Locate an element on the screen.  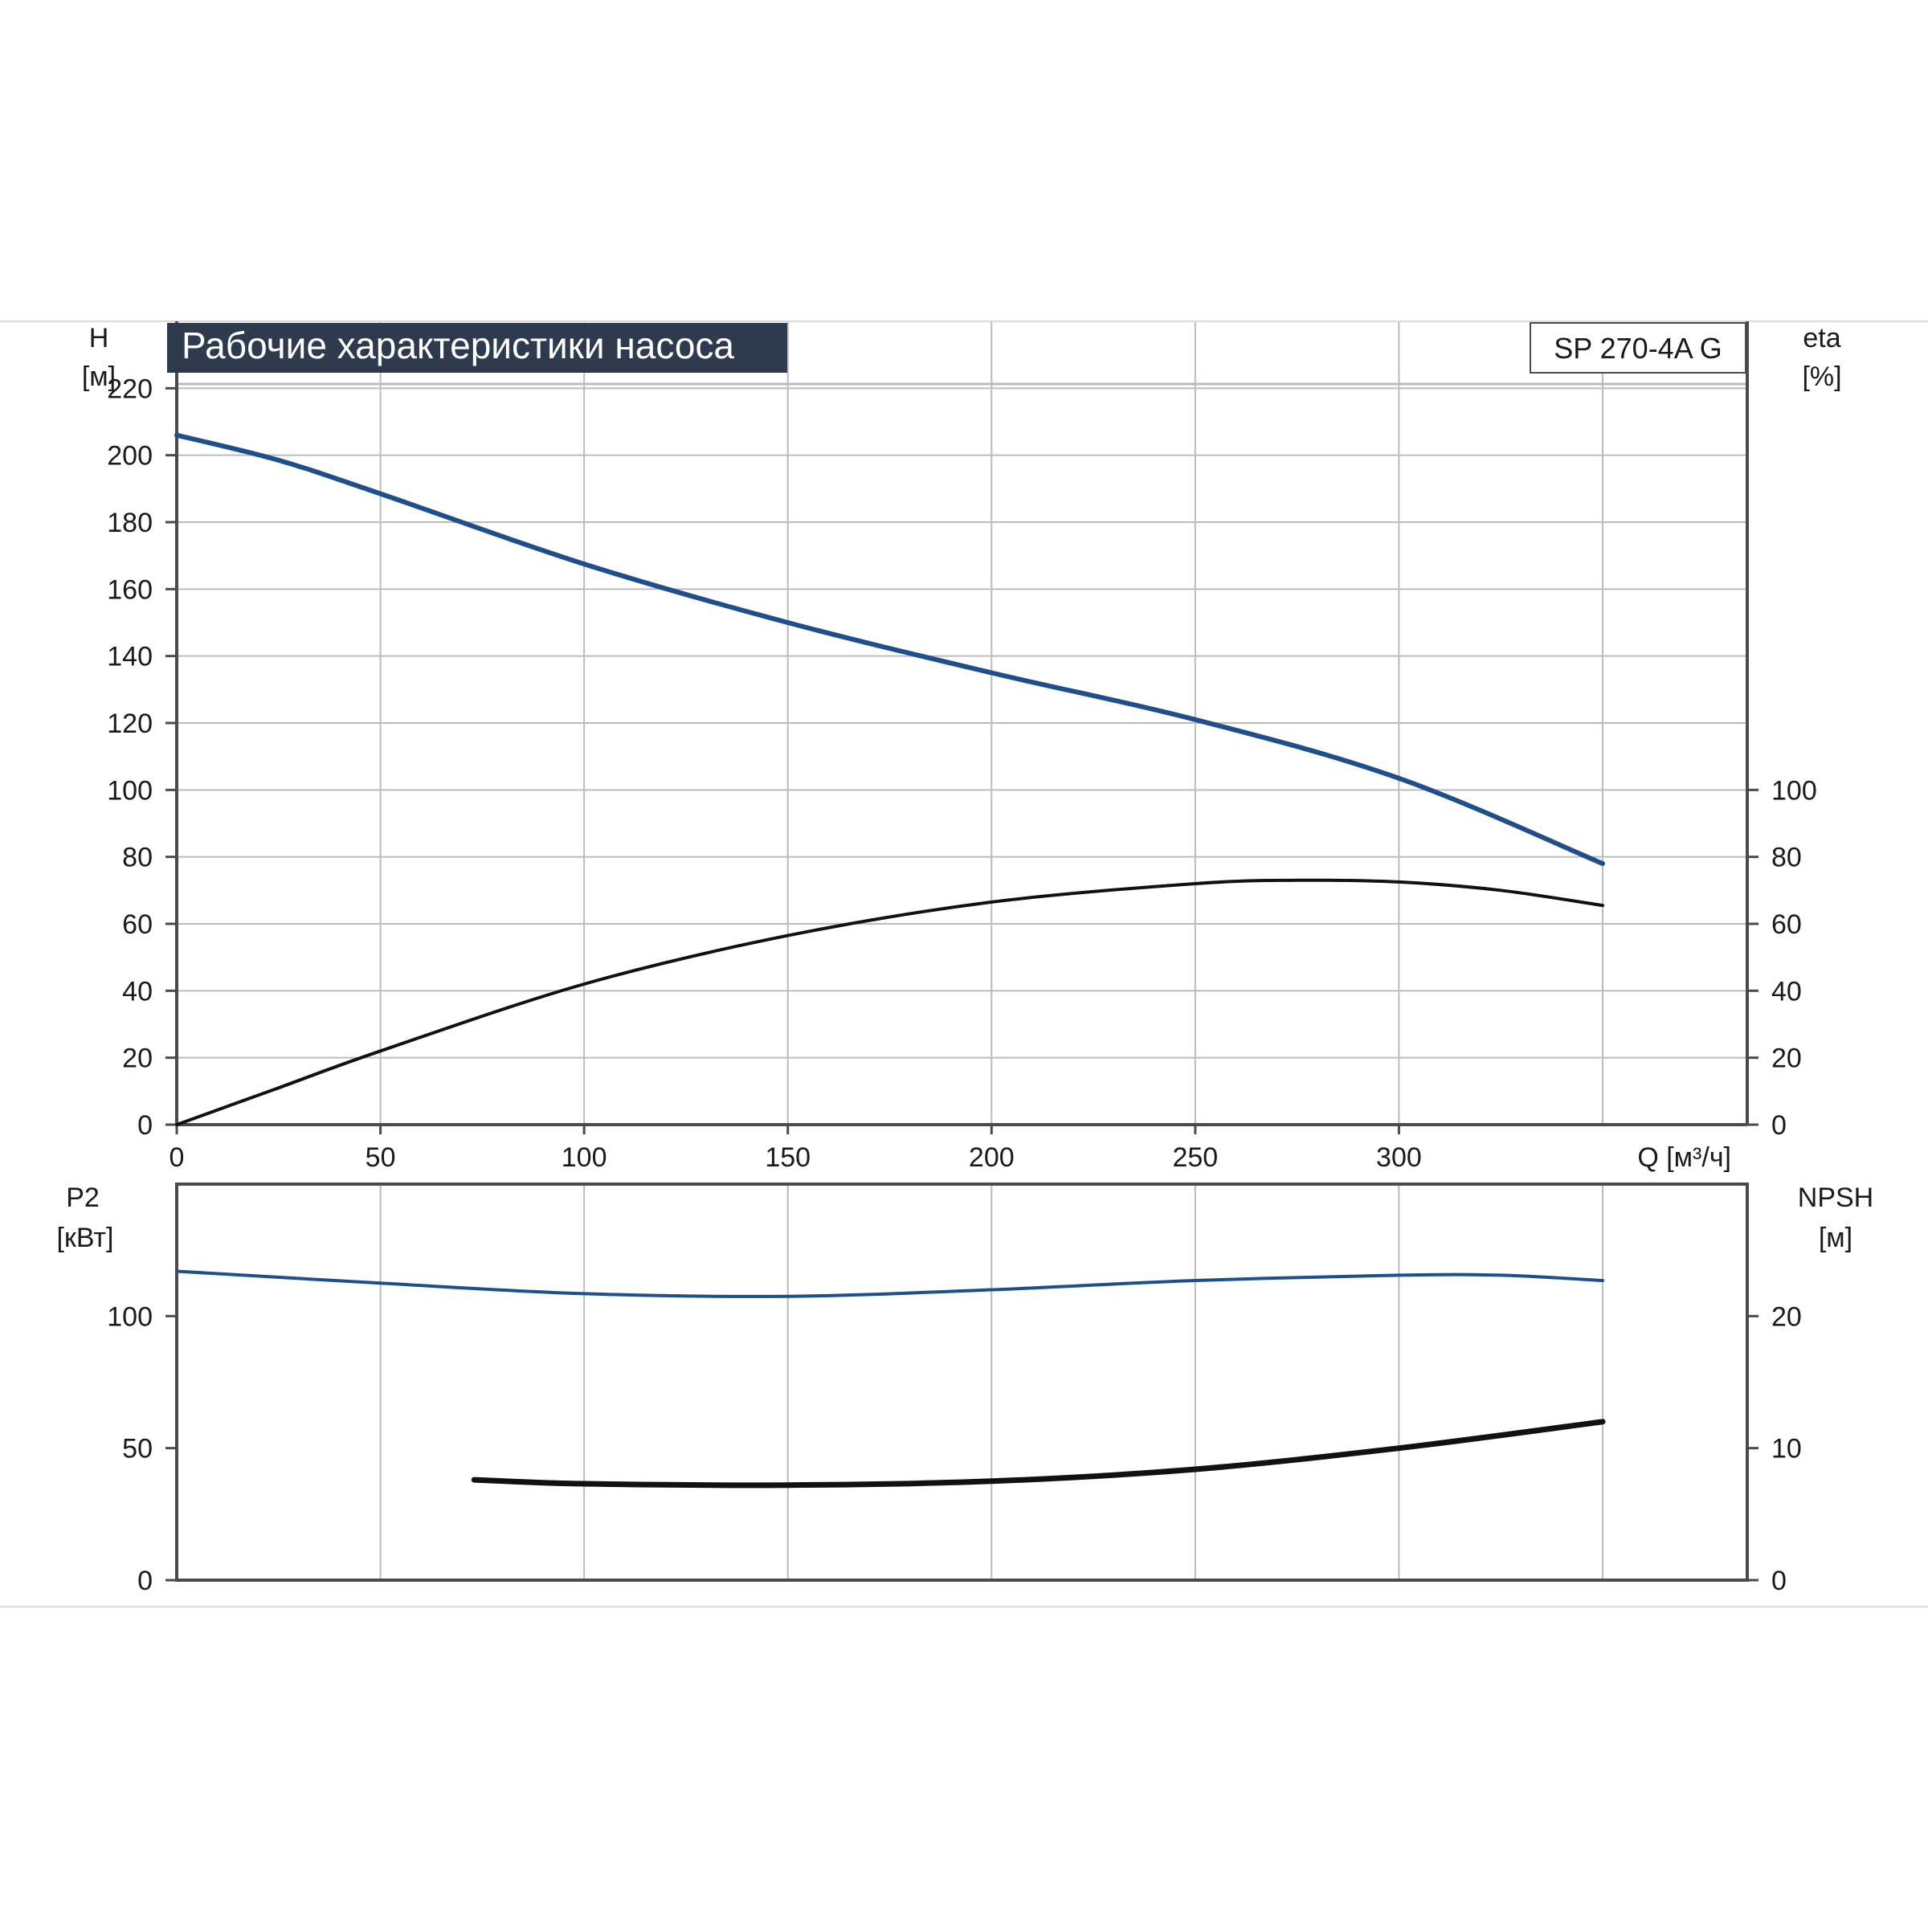
top-left-axis-title-line2: [м] is located at coordinates (99, 376).